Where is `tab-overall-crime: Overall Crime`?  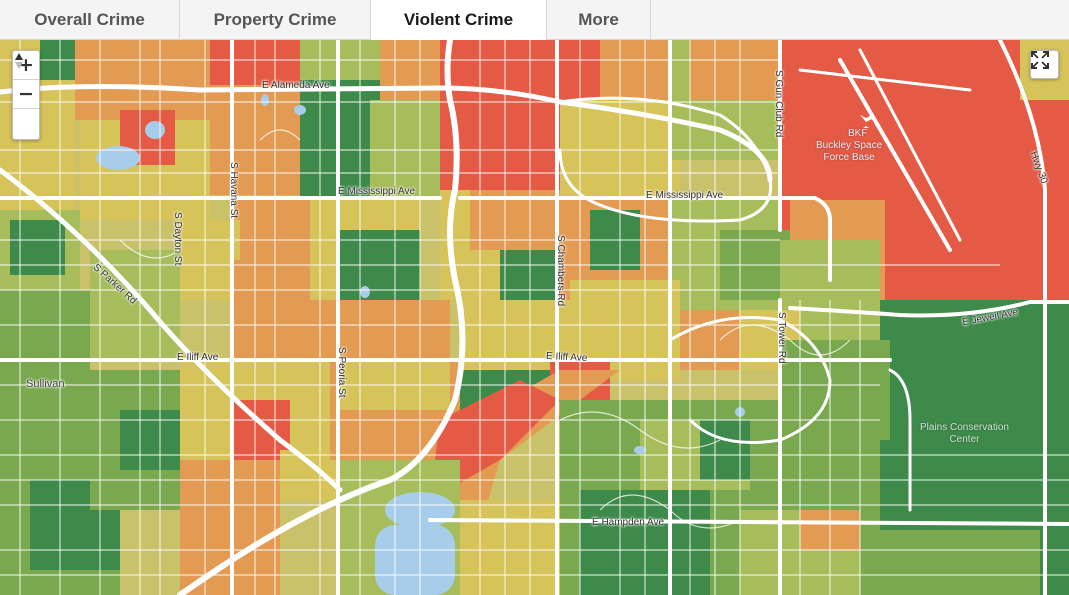 tab-overall-crime: Overall Crime is located at coordinates (90, 20).